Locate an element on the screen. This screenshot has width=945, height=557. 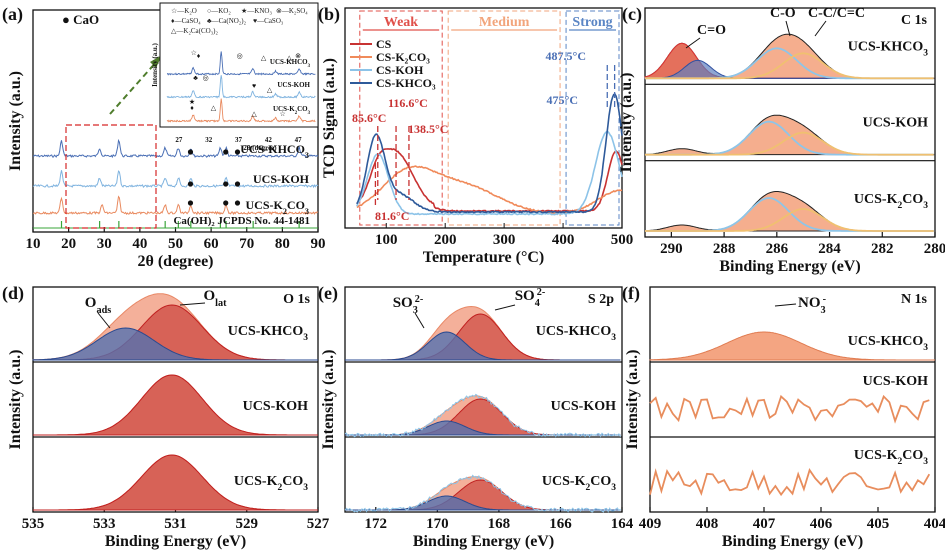
xrd-line-UCS-KOH is located at coordinates (175, 179).